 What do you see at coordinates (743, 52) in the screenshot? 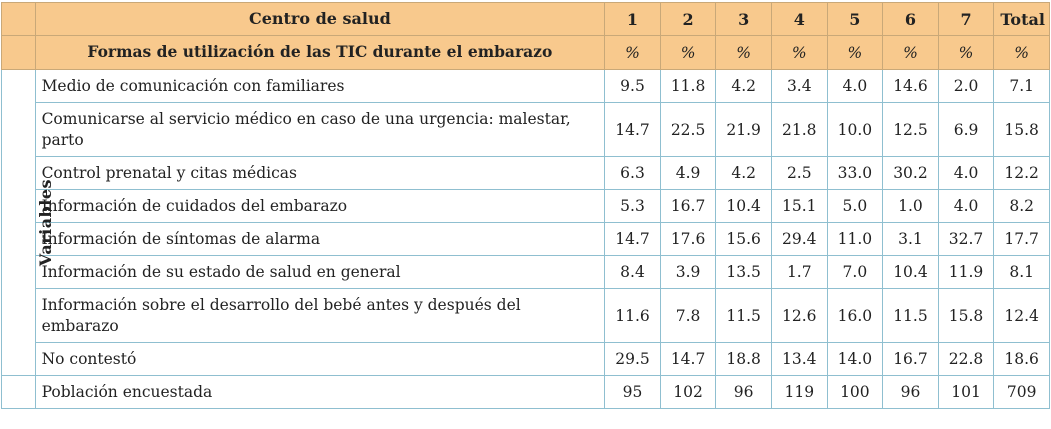
I see `unit-col-3: %` at bounding box center [743, 52].